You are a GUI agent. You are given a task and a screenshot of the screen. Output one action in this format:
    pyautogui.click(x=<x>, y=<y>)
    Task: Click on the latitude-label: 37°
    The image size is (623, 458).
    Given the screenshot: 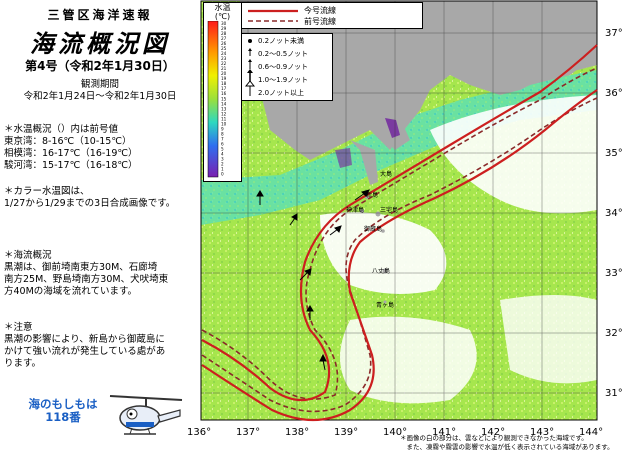 What is the action you would take?
    pyautogui.click(x=614, y=33)
    